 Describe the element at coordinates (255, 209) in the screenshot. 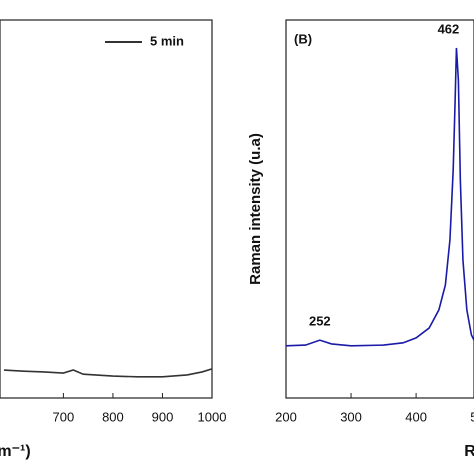

I see `y-axis-label: Raman intensity (u.a)` at that location.